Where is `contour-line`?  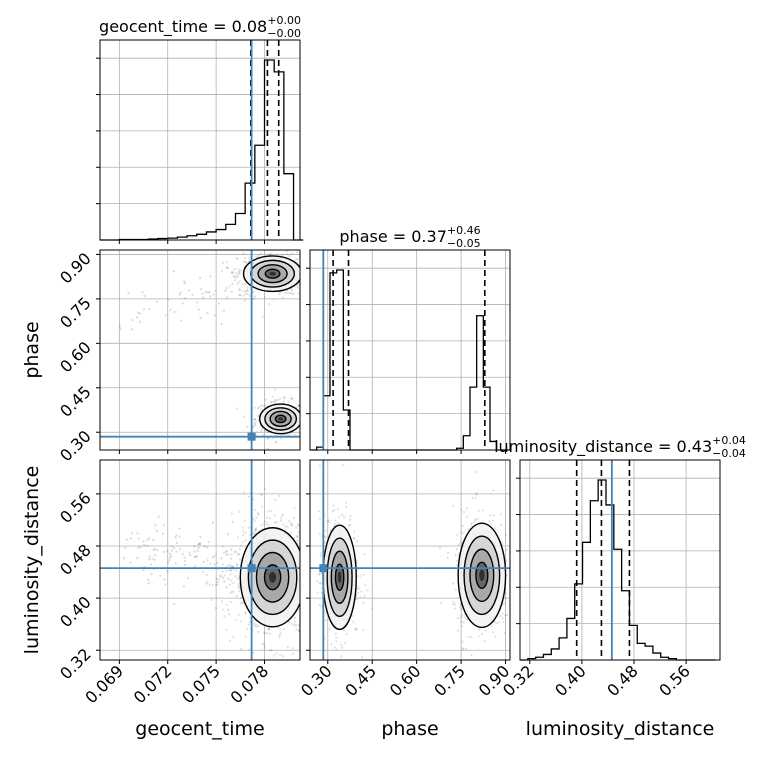
contour-line is located at coordinates (482, 575).